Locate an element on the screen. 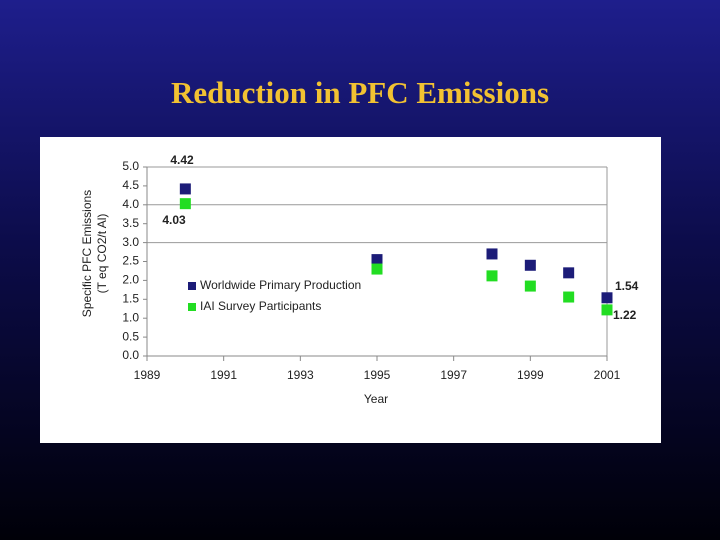  y-tick-label: 1.5 is located at coordinates (130, 298).